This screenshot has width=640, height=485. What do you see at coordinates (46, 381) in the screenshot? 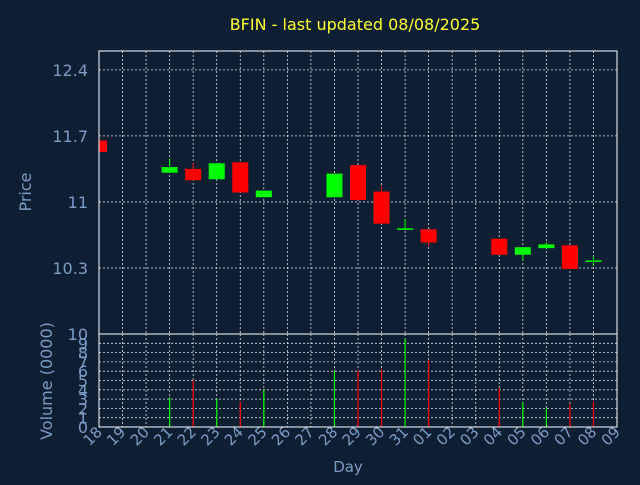
I see `volume-axis-label: Volume (0000)` at bounding box center [46, 381].